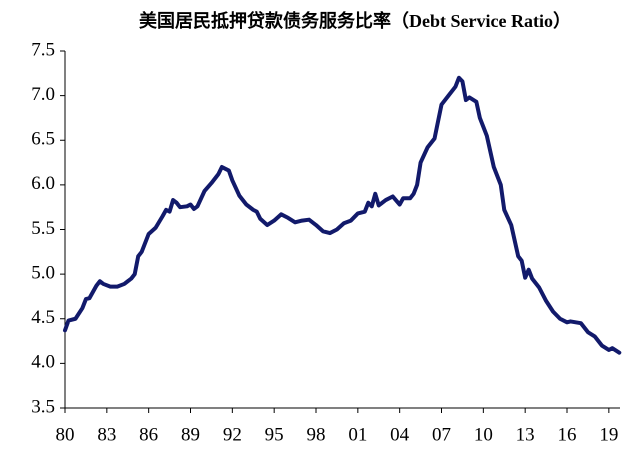  Describe the element at coordinates (483, 434) in the screenshot. I see `x-tick-label: 10` at that location.